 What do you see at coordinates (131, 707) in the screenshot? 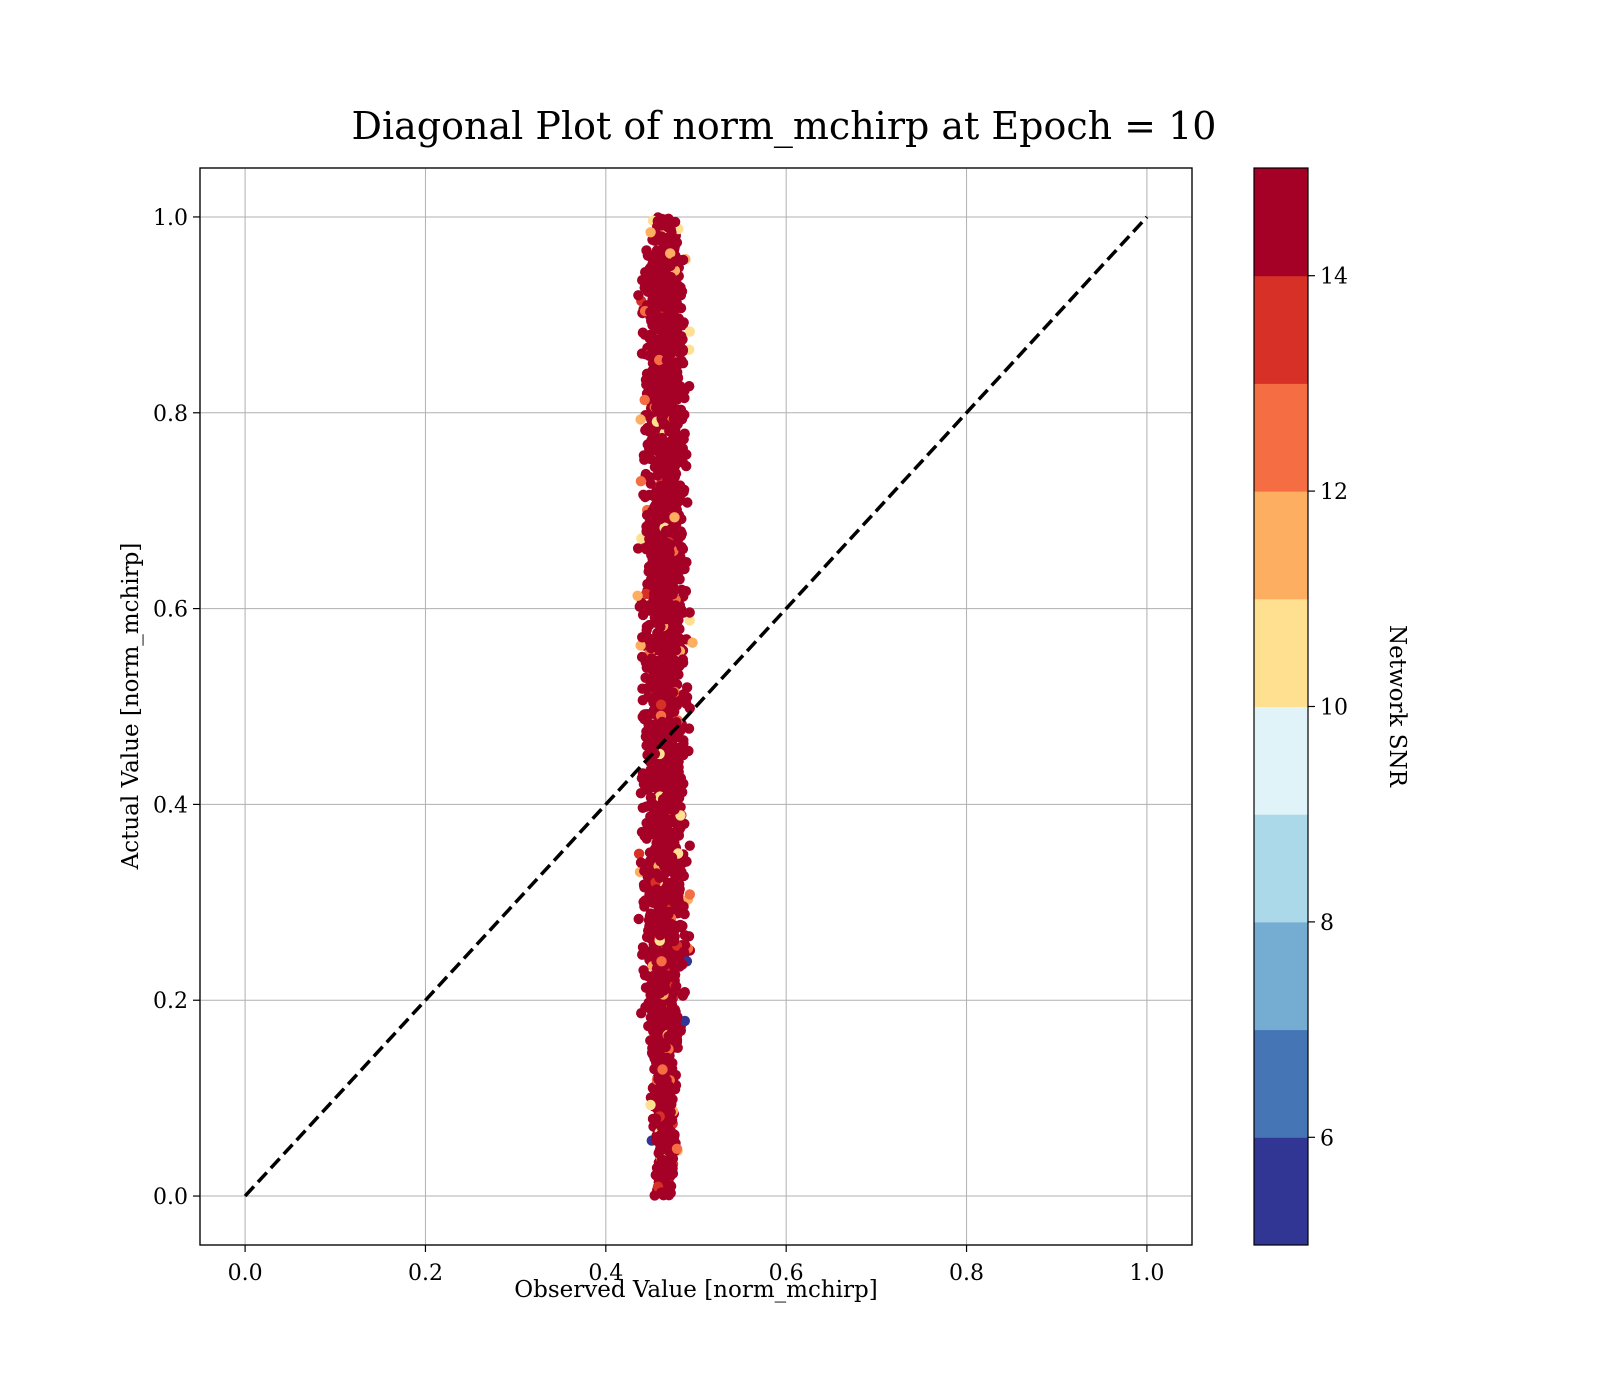
I see `y-axis-label: Actual Value [norm_mchirp]` at bounding box center [131, 707].